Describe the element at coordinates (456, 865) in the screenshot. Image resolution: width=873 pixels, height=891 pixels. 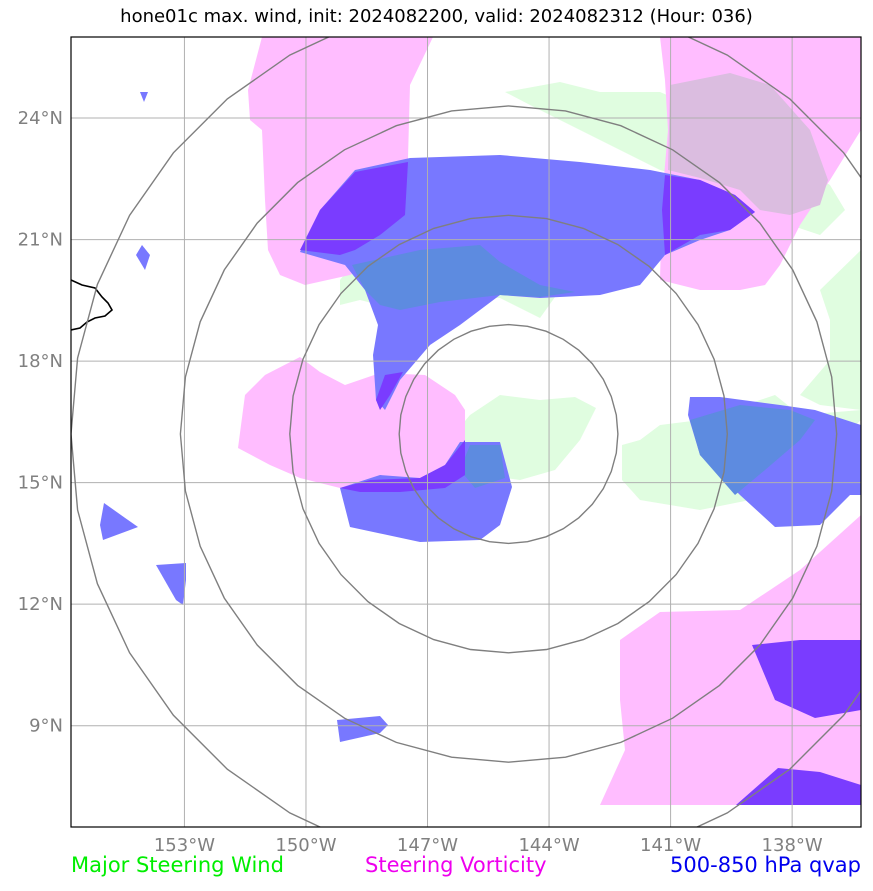
I see `legend-steering-vorticity: Steering Vorticity` at that location.